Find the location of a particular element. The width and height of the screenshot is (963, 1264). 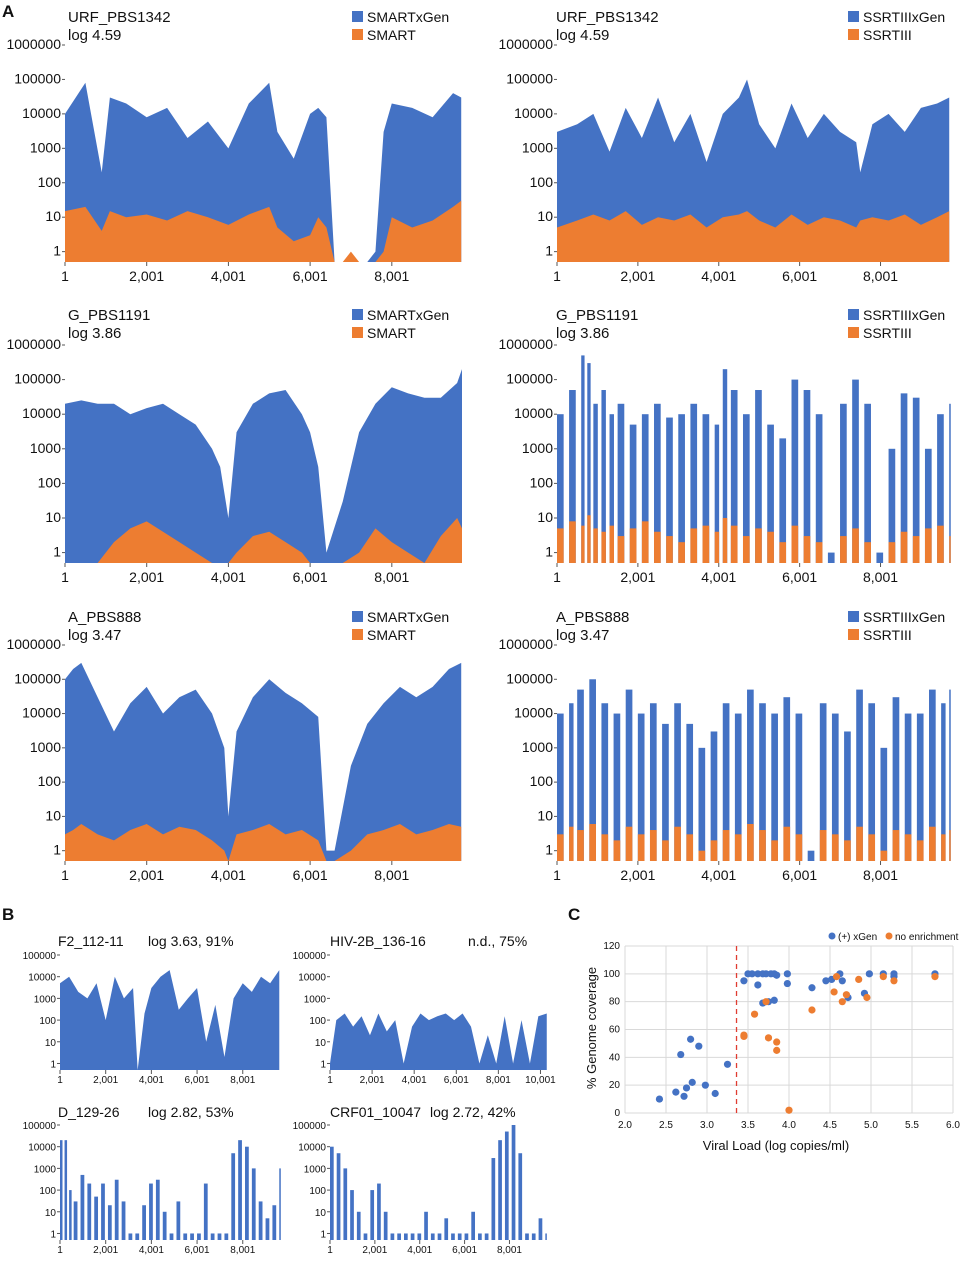

chart-a3-xtick-label: 4,001 is located at coordinates (228, 577).